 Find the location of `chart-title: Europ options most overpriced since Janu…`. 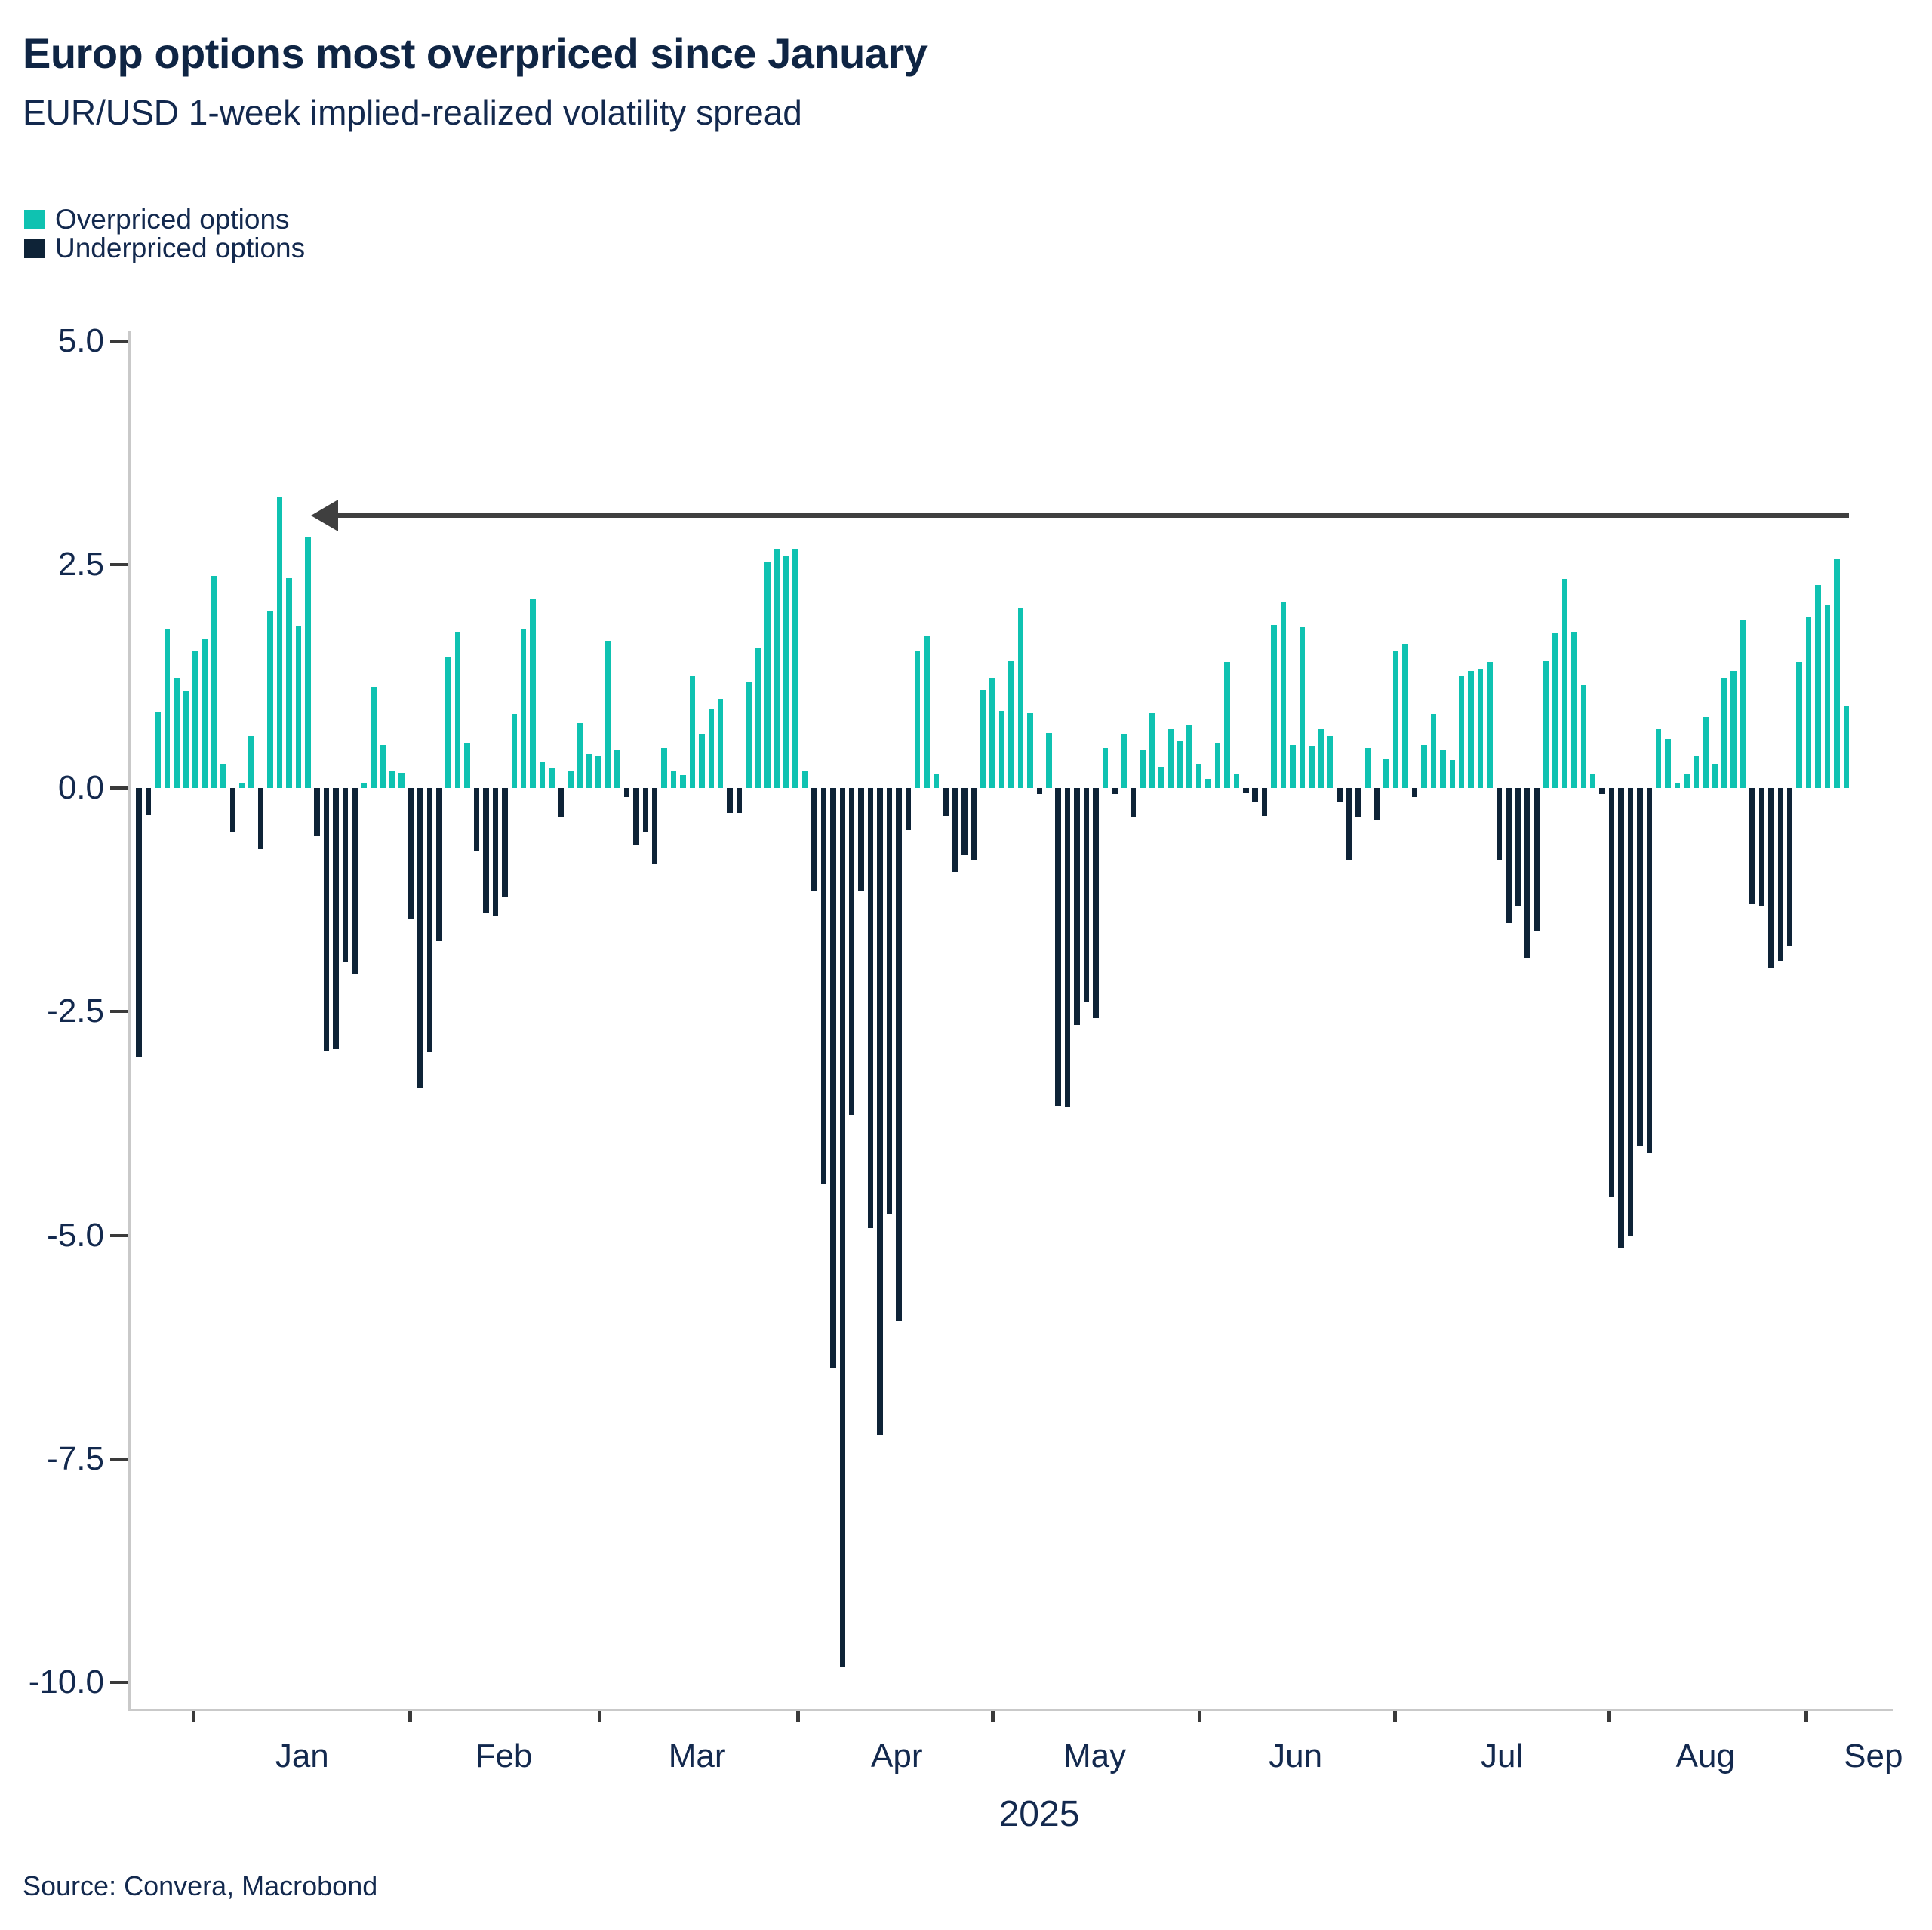

chart-title: Europ options most overpriced since Janu… is located at coordinates (475, 53).